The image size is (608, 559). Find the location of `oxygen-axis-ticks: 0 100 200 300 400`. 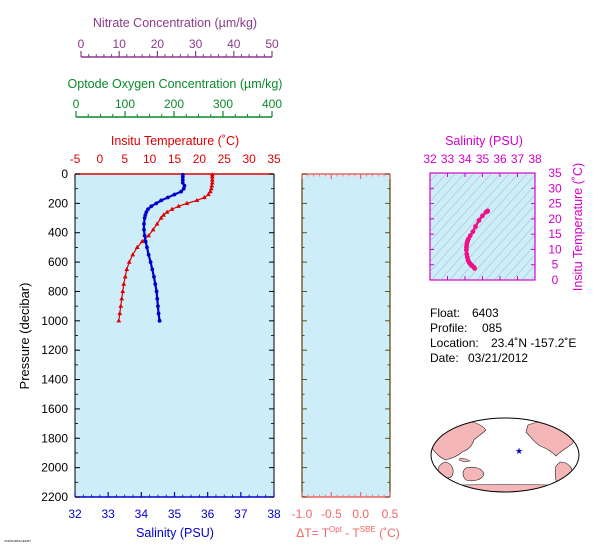

oxygen-axis-ticks: 0 100 200 300 400 is located at coordinates (177, 107).